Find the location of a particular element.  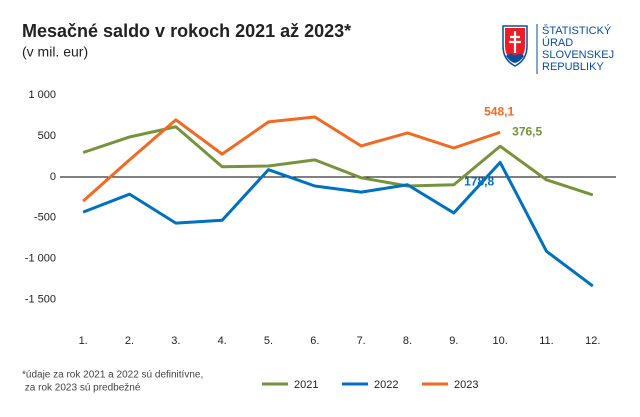

logo-text: REPUBLIKY is located at coordinates (573, 67).